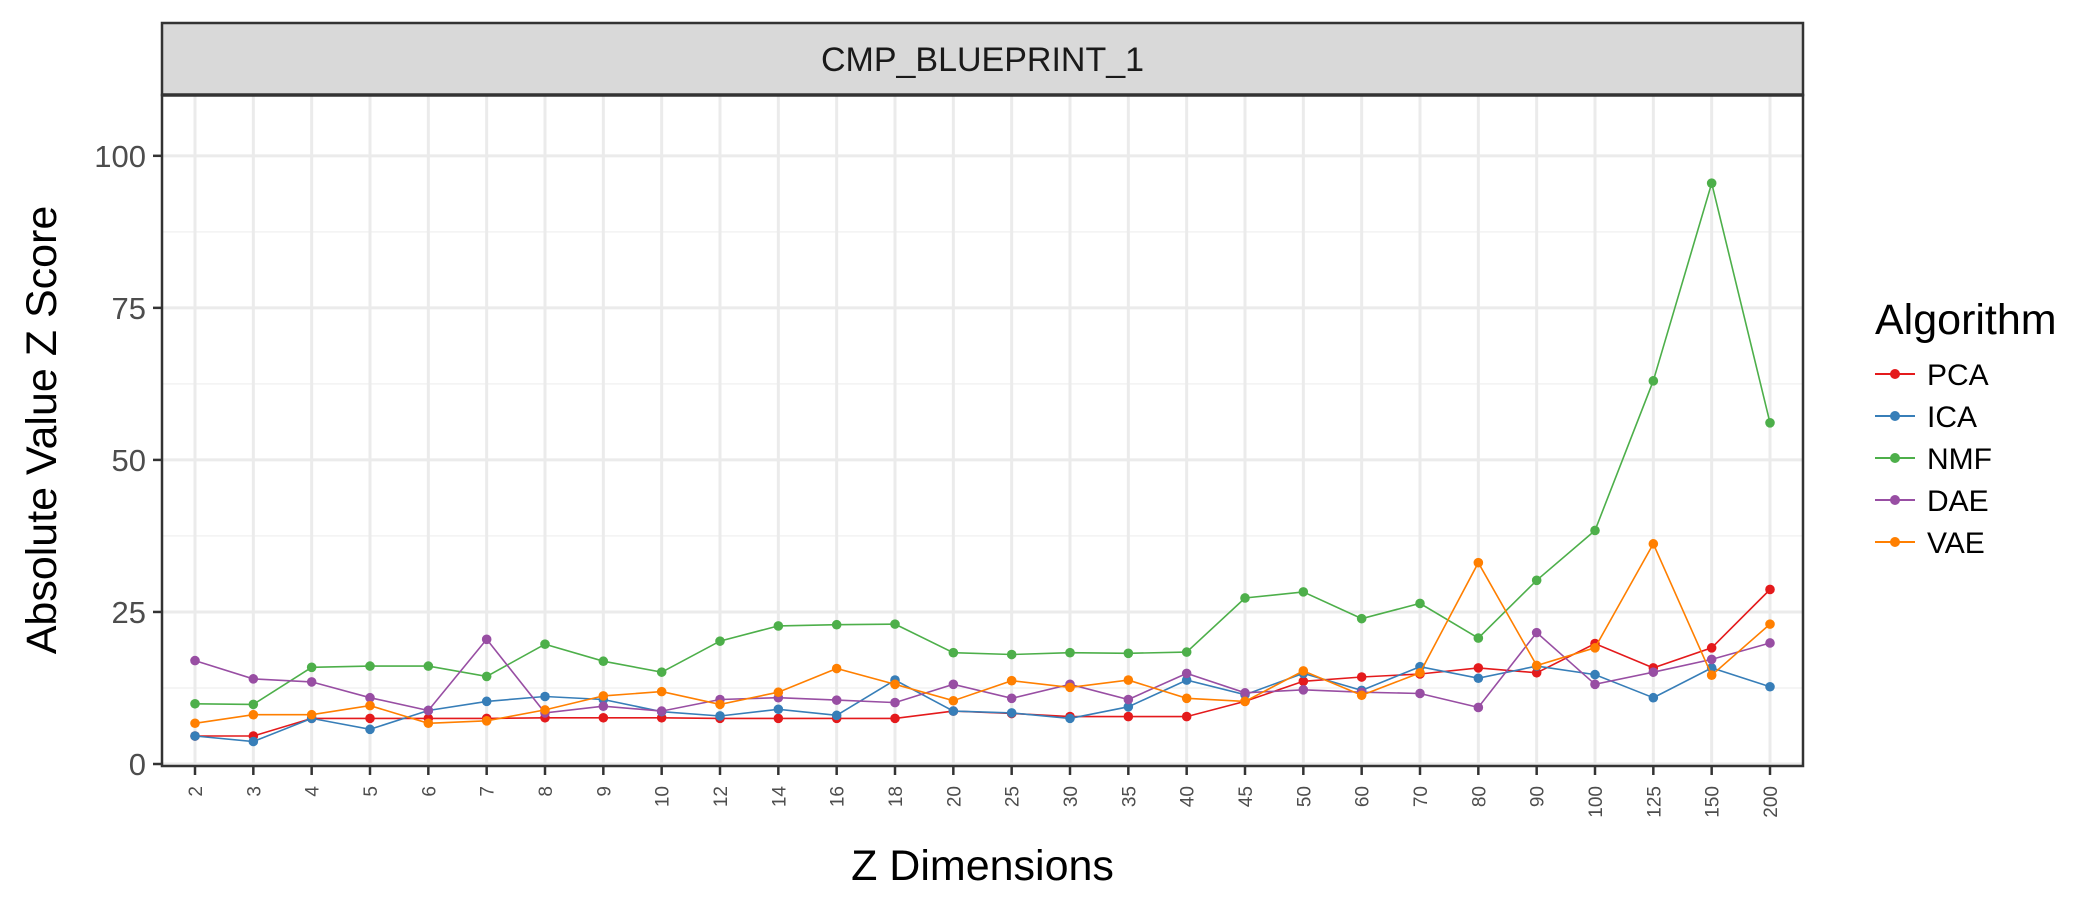 The width and height of the screenshot is (2100, 900). I want to click on legend-label-nmf: NMF, so click(1959, 459).